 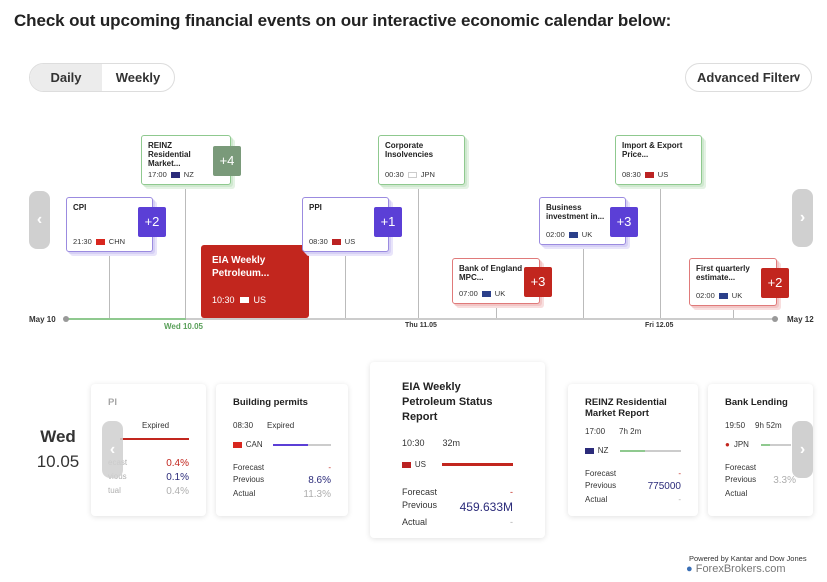 I want to click on selected-day: Wed 10.05, so click(x=58, y=449).